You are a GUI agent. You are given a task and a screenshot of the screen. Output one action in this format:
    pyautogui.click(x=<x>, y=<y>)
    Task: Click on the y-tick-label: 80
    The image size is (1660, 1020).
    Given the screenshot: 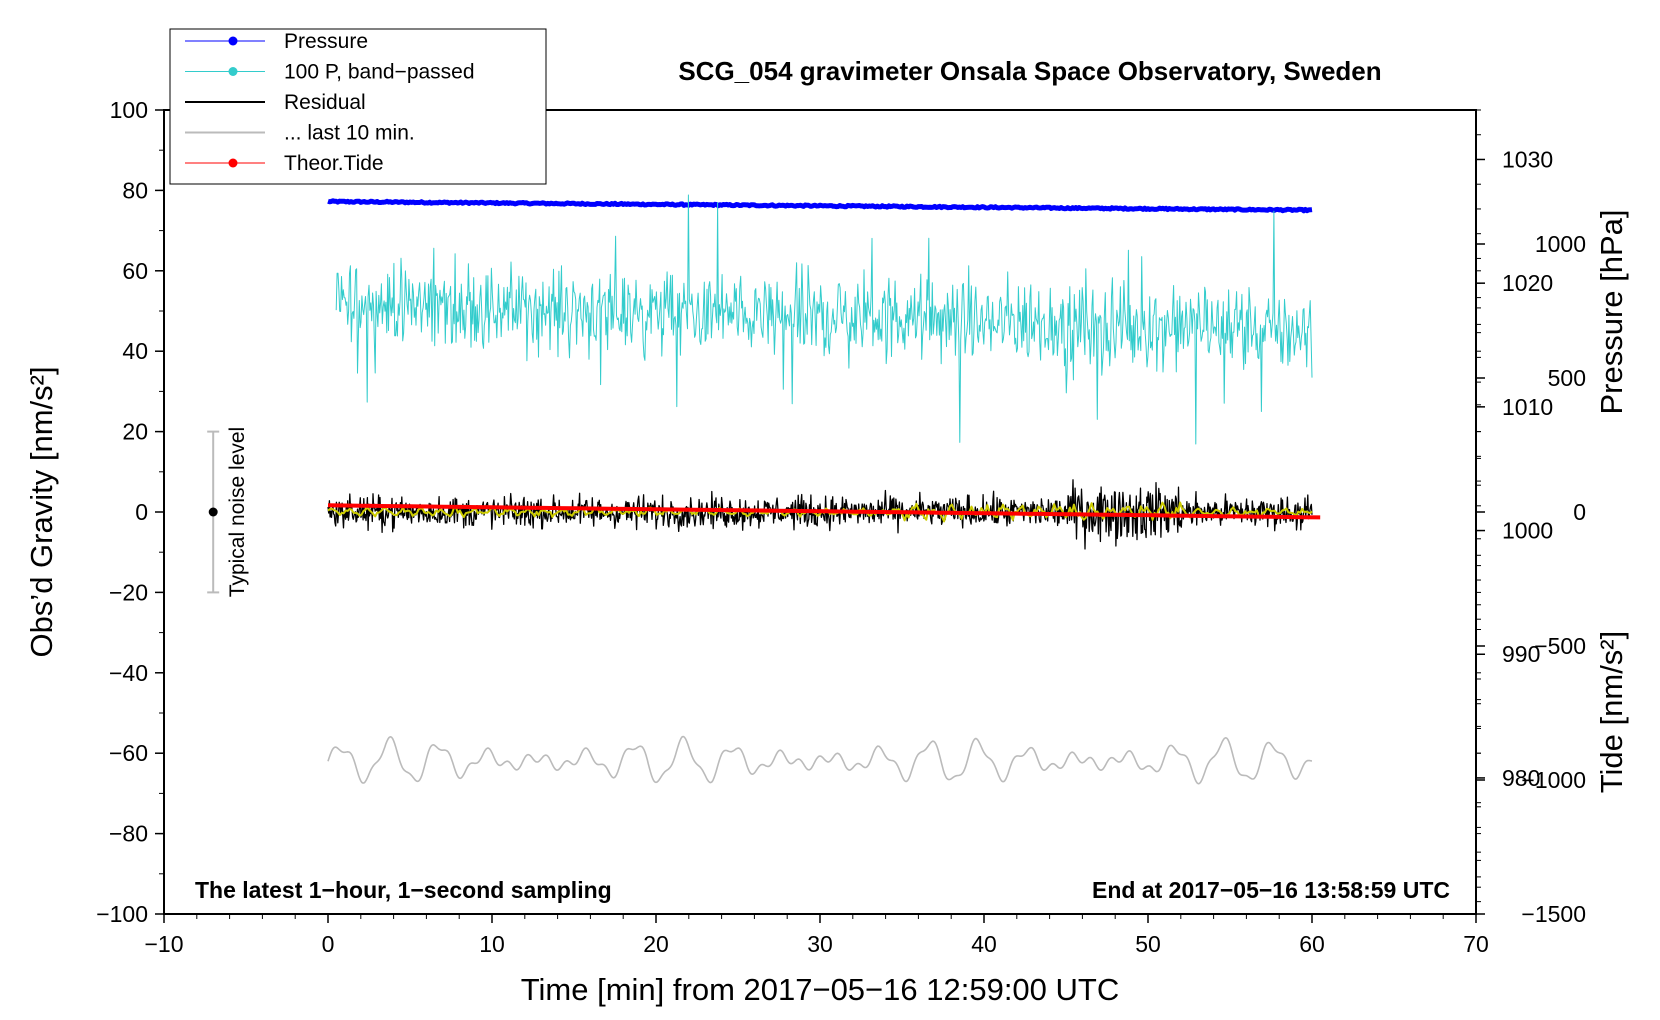 What is the action you would take?
    pyautogui.click(x=135, y=190)
    